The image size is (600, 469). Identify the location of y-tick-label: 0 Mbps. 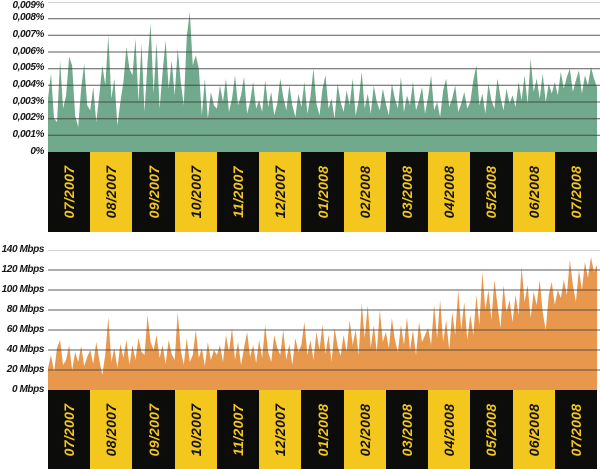
(27, 389).